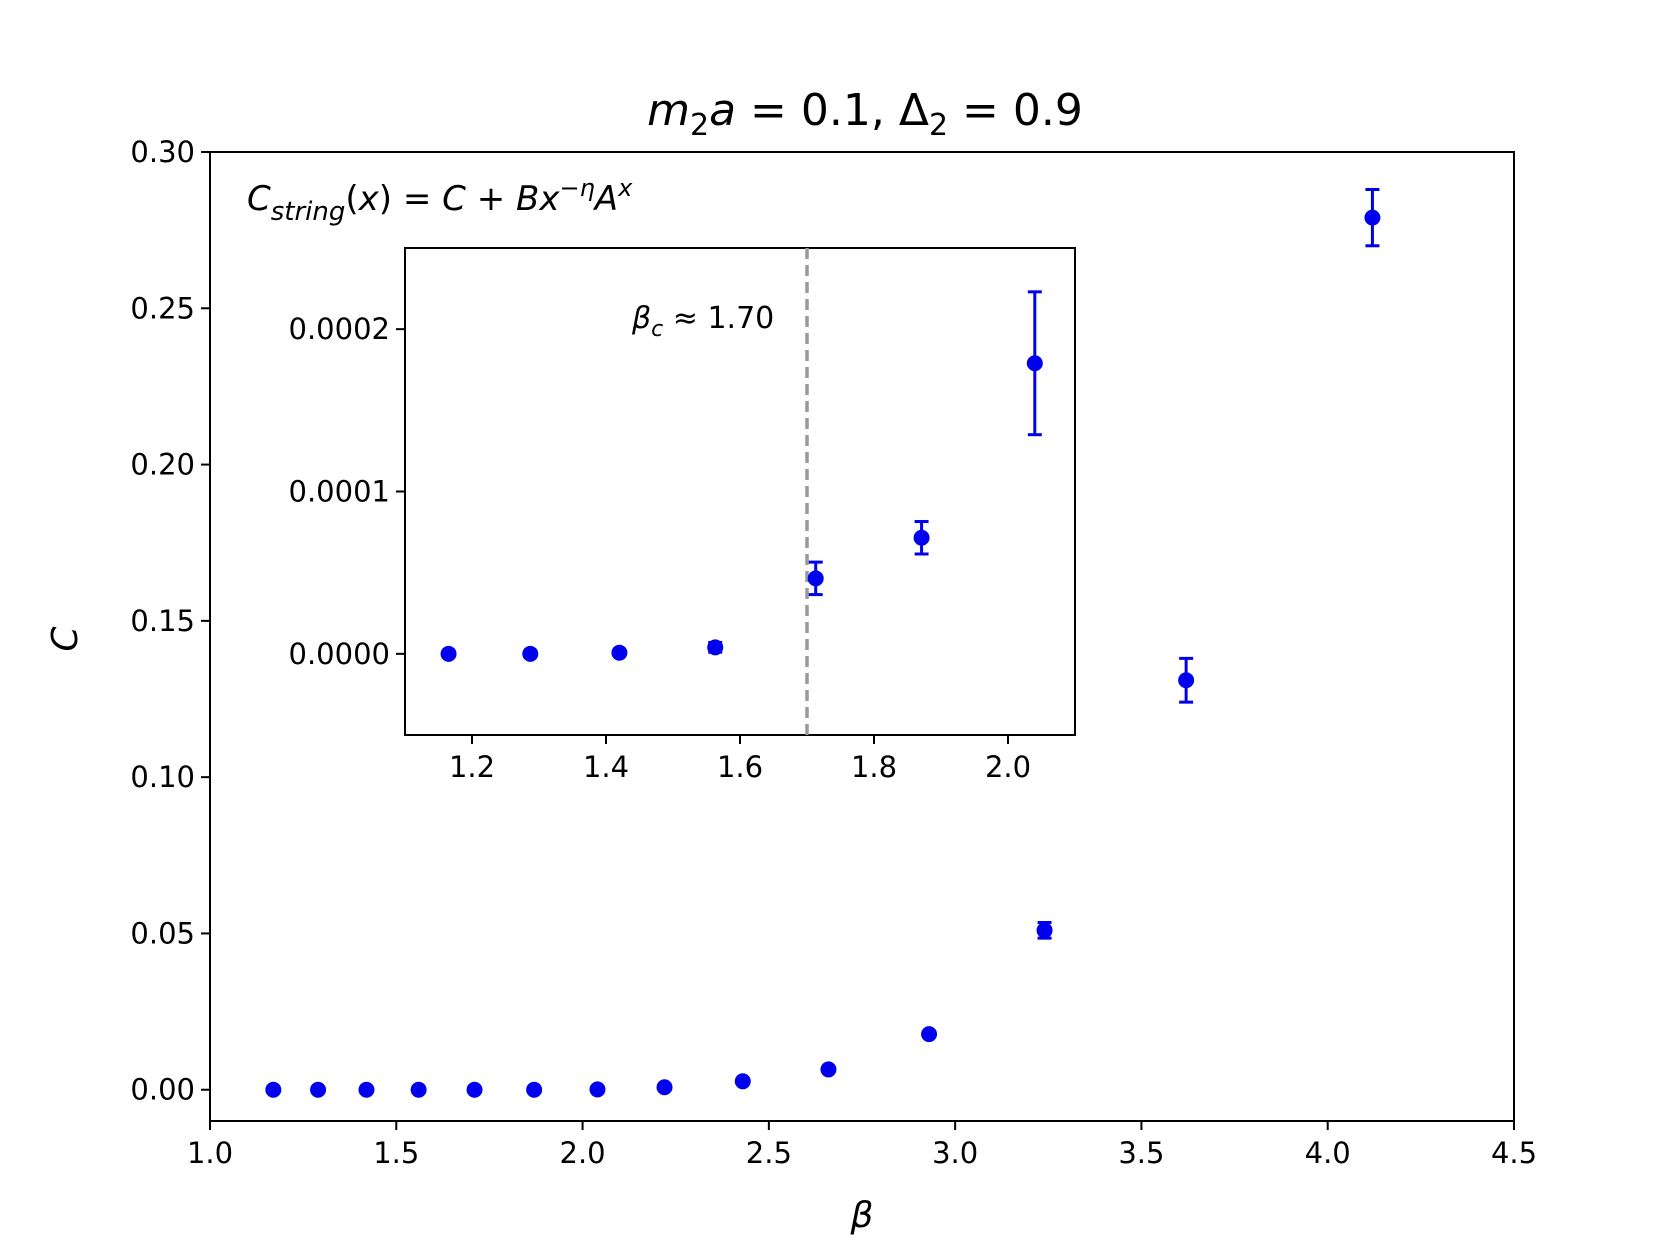 Image resolution: width=1660 pixels, height=1245 pixels. Describe the element at coordinates (955, 1153) in the screenshot. I see `x-tick-label: 3.0` at that location.